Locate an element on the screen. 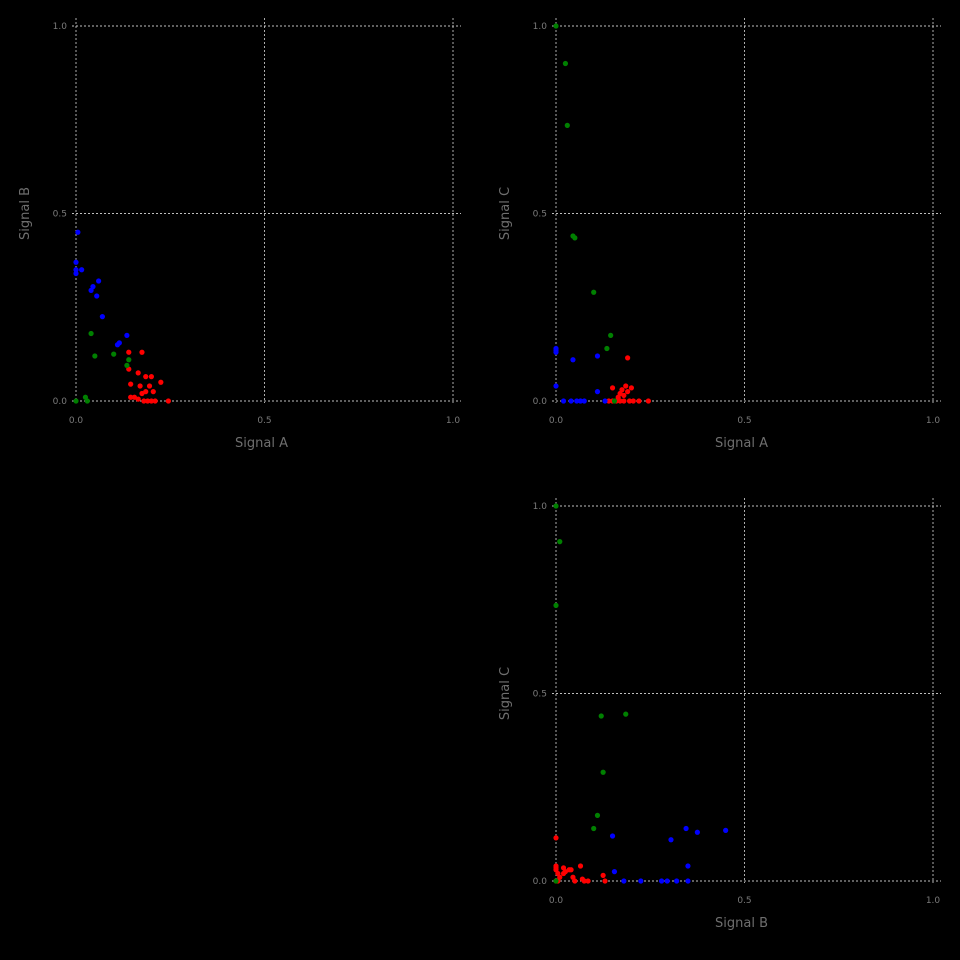  series--ff0000 is located at coordinates (580, 859).